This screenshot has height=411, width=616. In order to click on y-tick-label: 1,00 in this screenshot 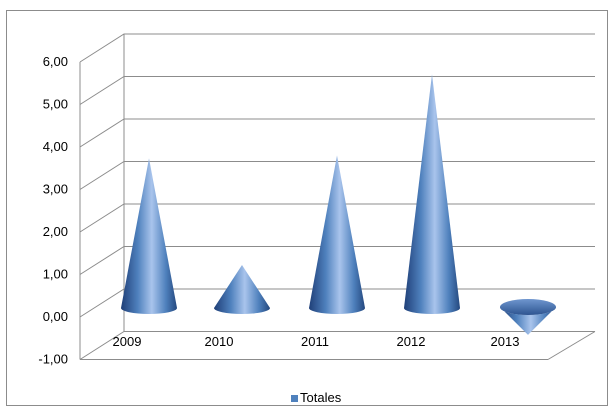, I will do `click(55, 274)`.